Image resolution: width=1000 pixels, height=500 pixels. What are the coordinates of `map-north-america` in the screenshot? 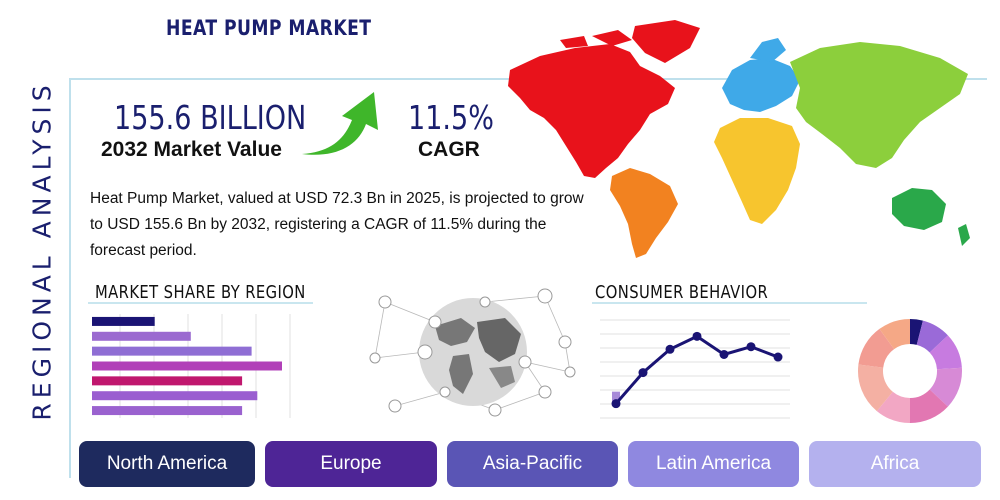 It's located at (591, 111).